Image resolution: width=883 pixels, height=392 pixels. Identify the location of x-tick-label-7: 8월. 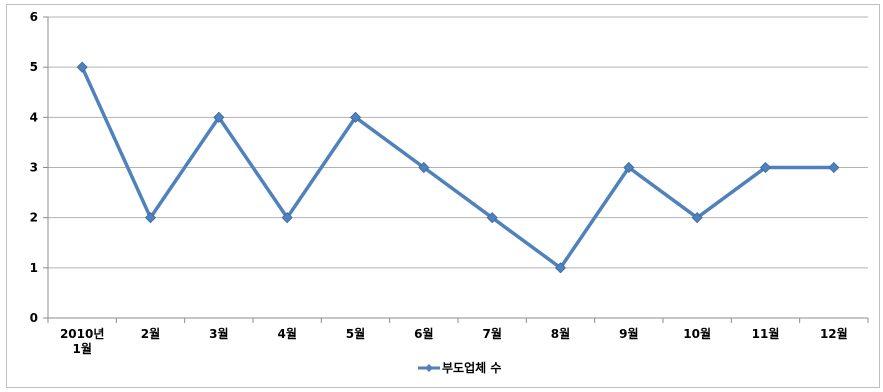
(560, 333).